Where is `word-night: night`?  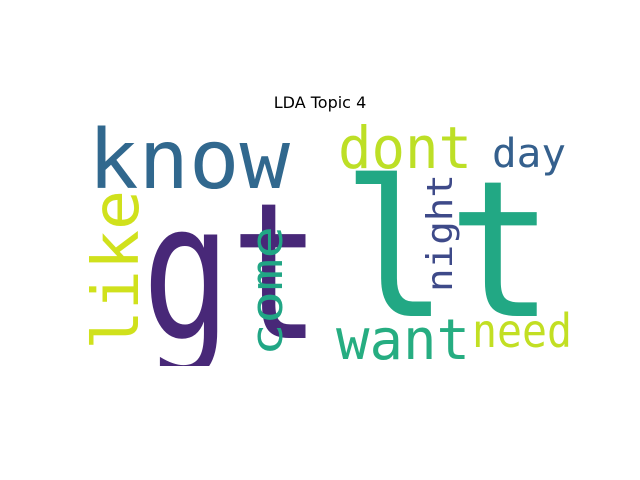
word-night: night is located at coordinates (440, 233).